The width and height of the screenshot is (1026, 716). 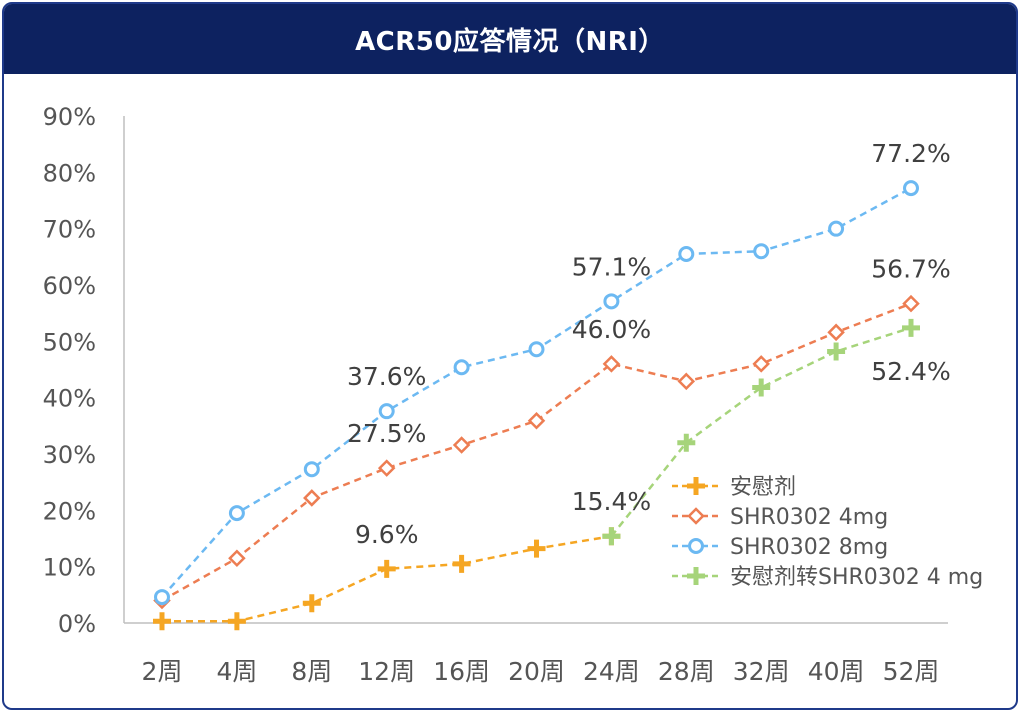 I want to click on x-tick-label: 4周, so click(x=236, y=671).